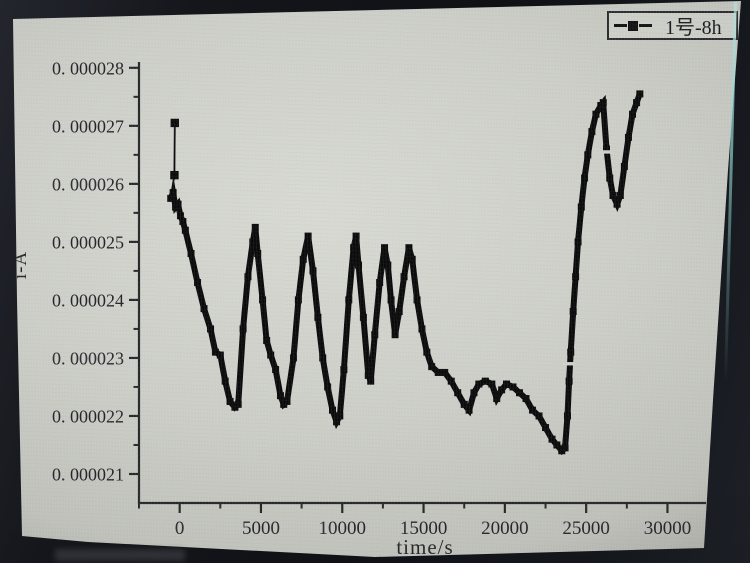 This screenshot has height=563, width=750. Describe the element at coordinates (20, 265) in the screenshot. I see `y-axis-title: i-A` at that location.